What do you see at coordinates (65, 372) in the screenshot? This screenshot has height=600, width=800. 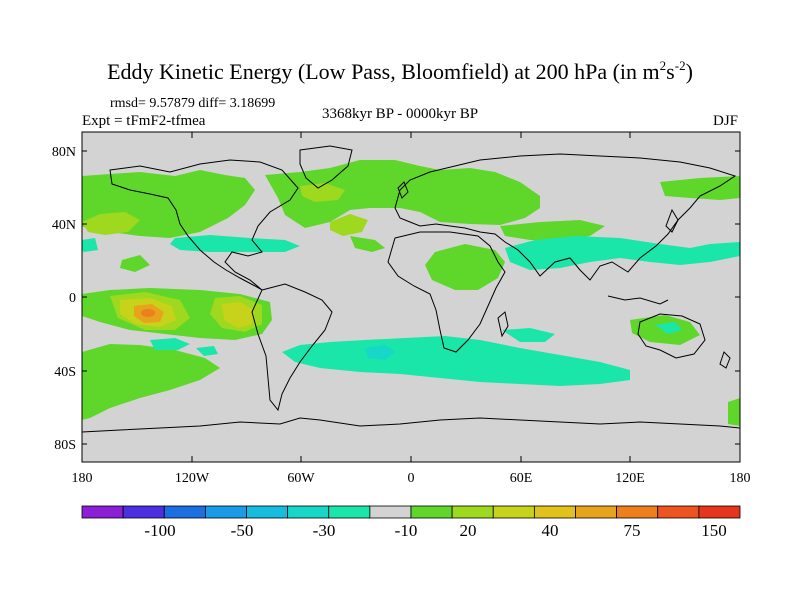 I see `lat-label-40s: 40S` at bounding box center [65, 372].